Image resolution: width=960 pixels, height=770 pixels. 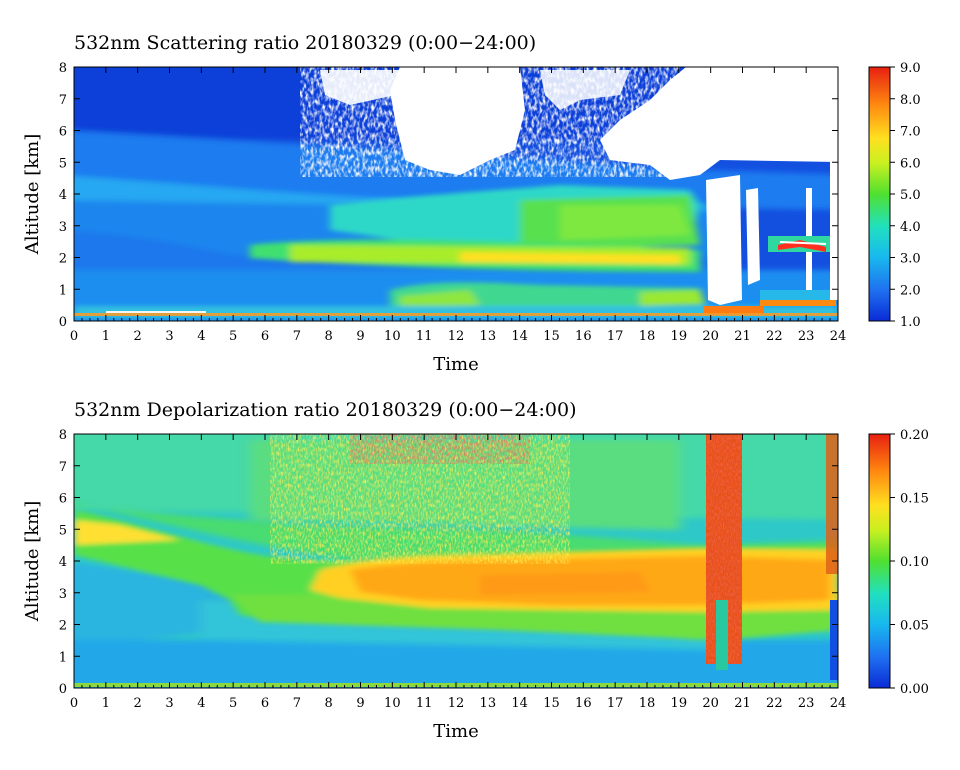 I want to click on colorbar-tick-label: 0.15, so click(x=914, y=499).